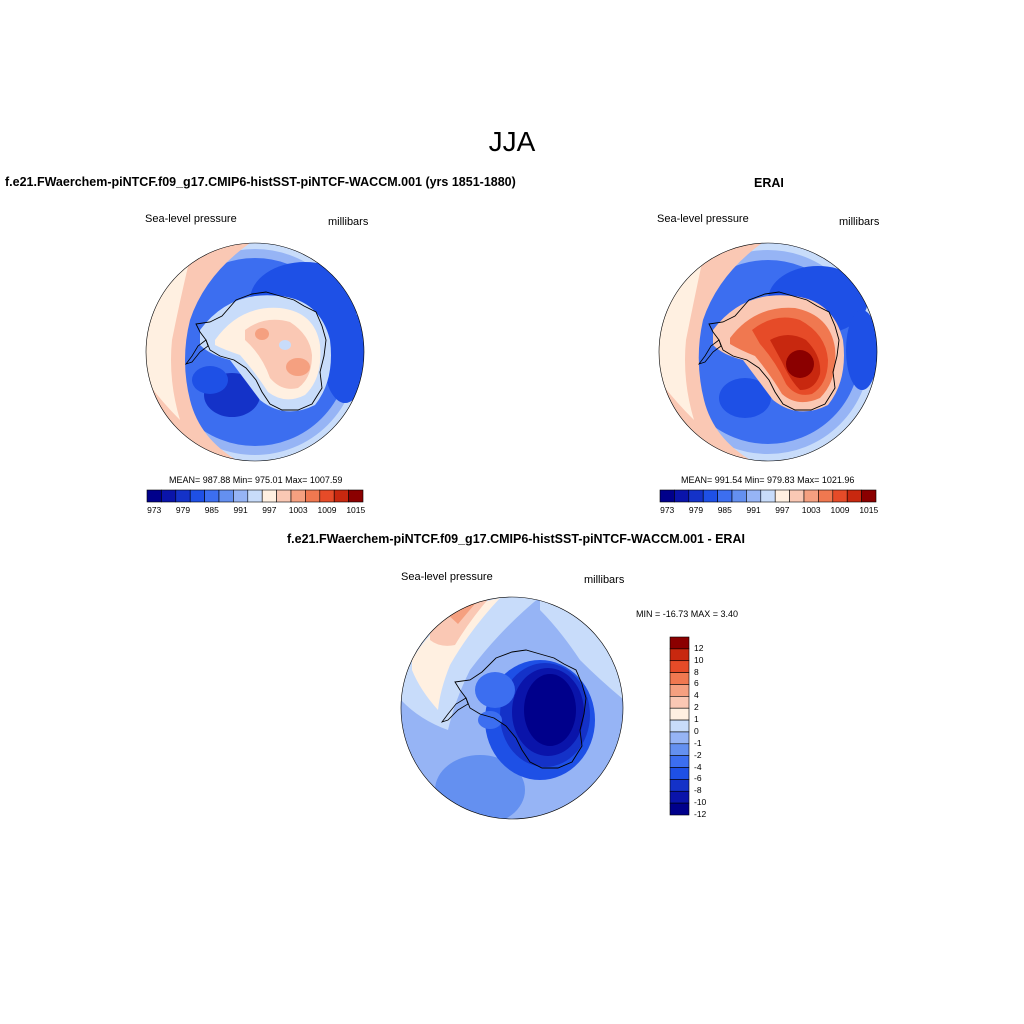 The height and width of the screenshot is (1024, 1024). I want to click on diff-stats: MIN = -16.73 MAX = 3.40, so click(687, 614).